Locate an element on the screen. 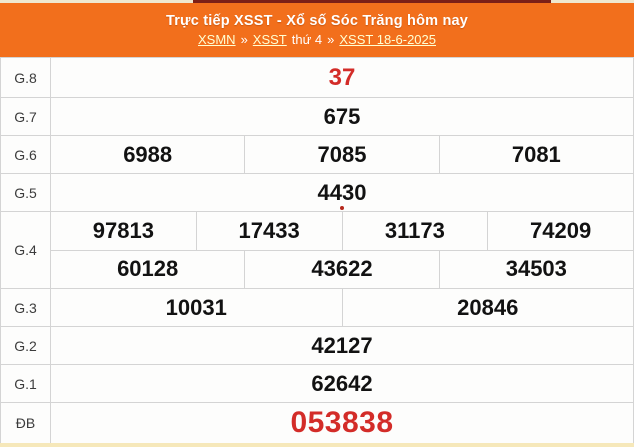 The height and width of the screenshot is (447, 634). prize-number-g4-0-0: 97813 is located at coordinates (123, 230).